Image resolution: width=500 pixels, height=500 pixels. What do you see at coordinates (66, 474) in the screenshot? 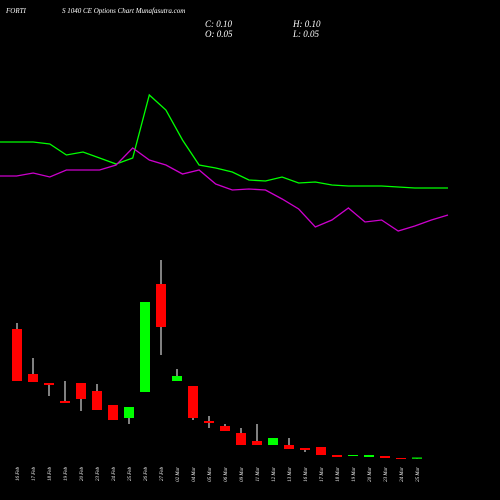
I see `x-tick-label: 19 Feb` at bounding box center [66, 474].